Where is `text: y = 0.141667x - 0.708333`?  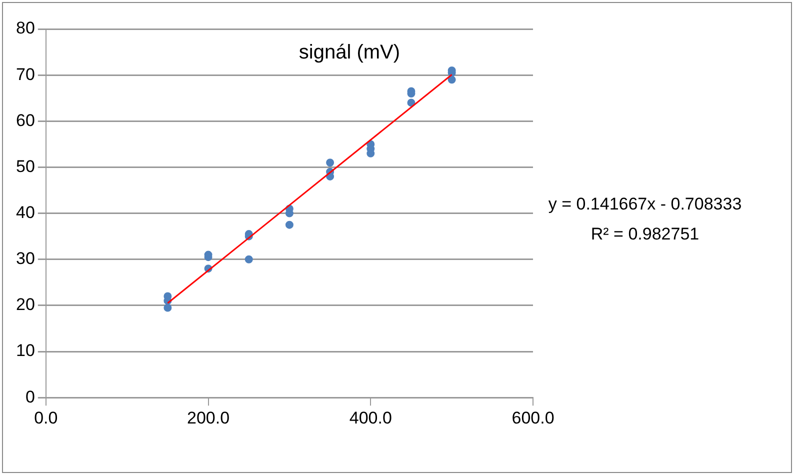 text: y = 0.141667x - 0.708333 is located at coordinates (645, 204).